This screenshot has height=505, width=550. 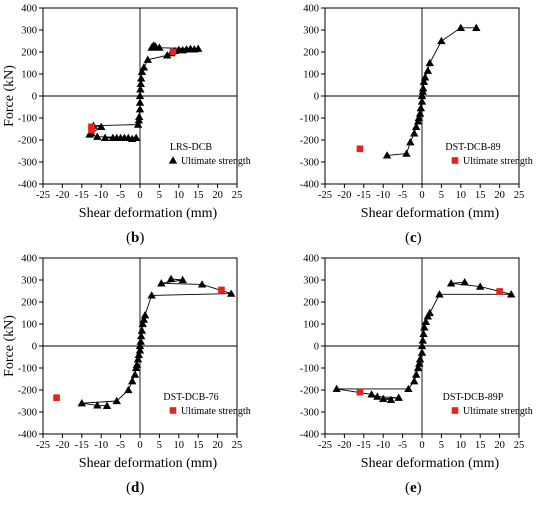 What do you see at coordinates (316, 97) in the screenshot?
I see `y-tick-label: 0` at bounding box center [316, 97].